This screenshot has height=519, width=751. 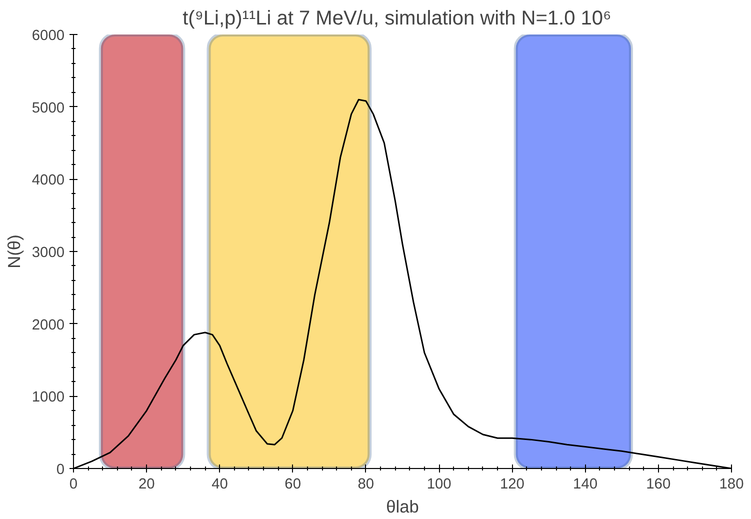 I want to click on x-tick-label: 120, so click(x=512, y=484).